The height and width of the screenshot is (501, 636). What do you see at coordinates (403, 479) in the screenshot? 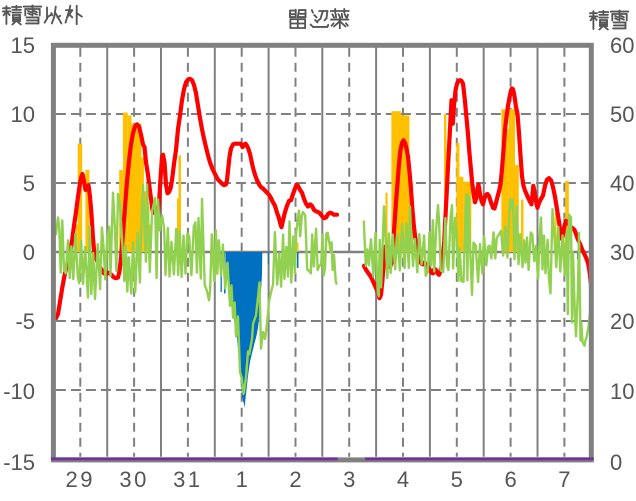
I see `svg-text: 4` at bounding box center [403, 479].